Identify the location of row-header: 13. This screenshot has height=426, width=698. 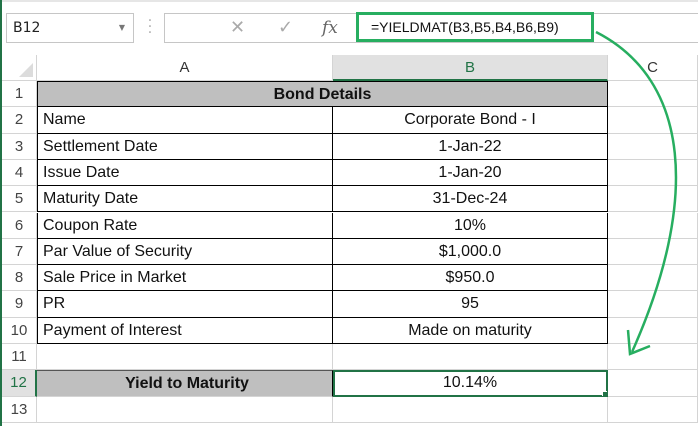
(19, 409).